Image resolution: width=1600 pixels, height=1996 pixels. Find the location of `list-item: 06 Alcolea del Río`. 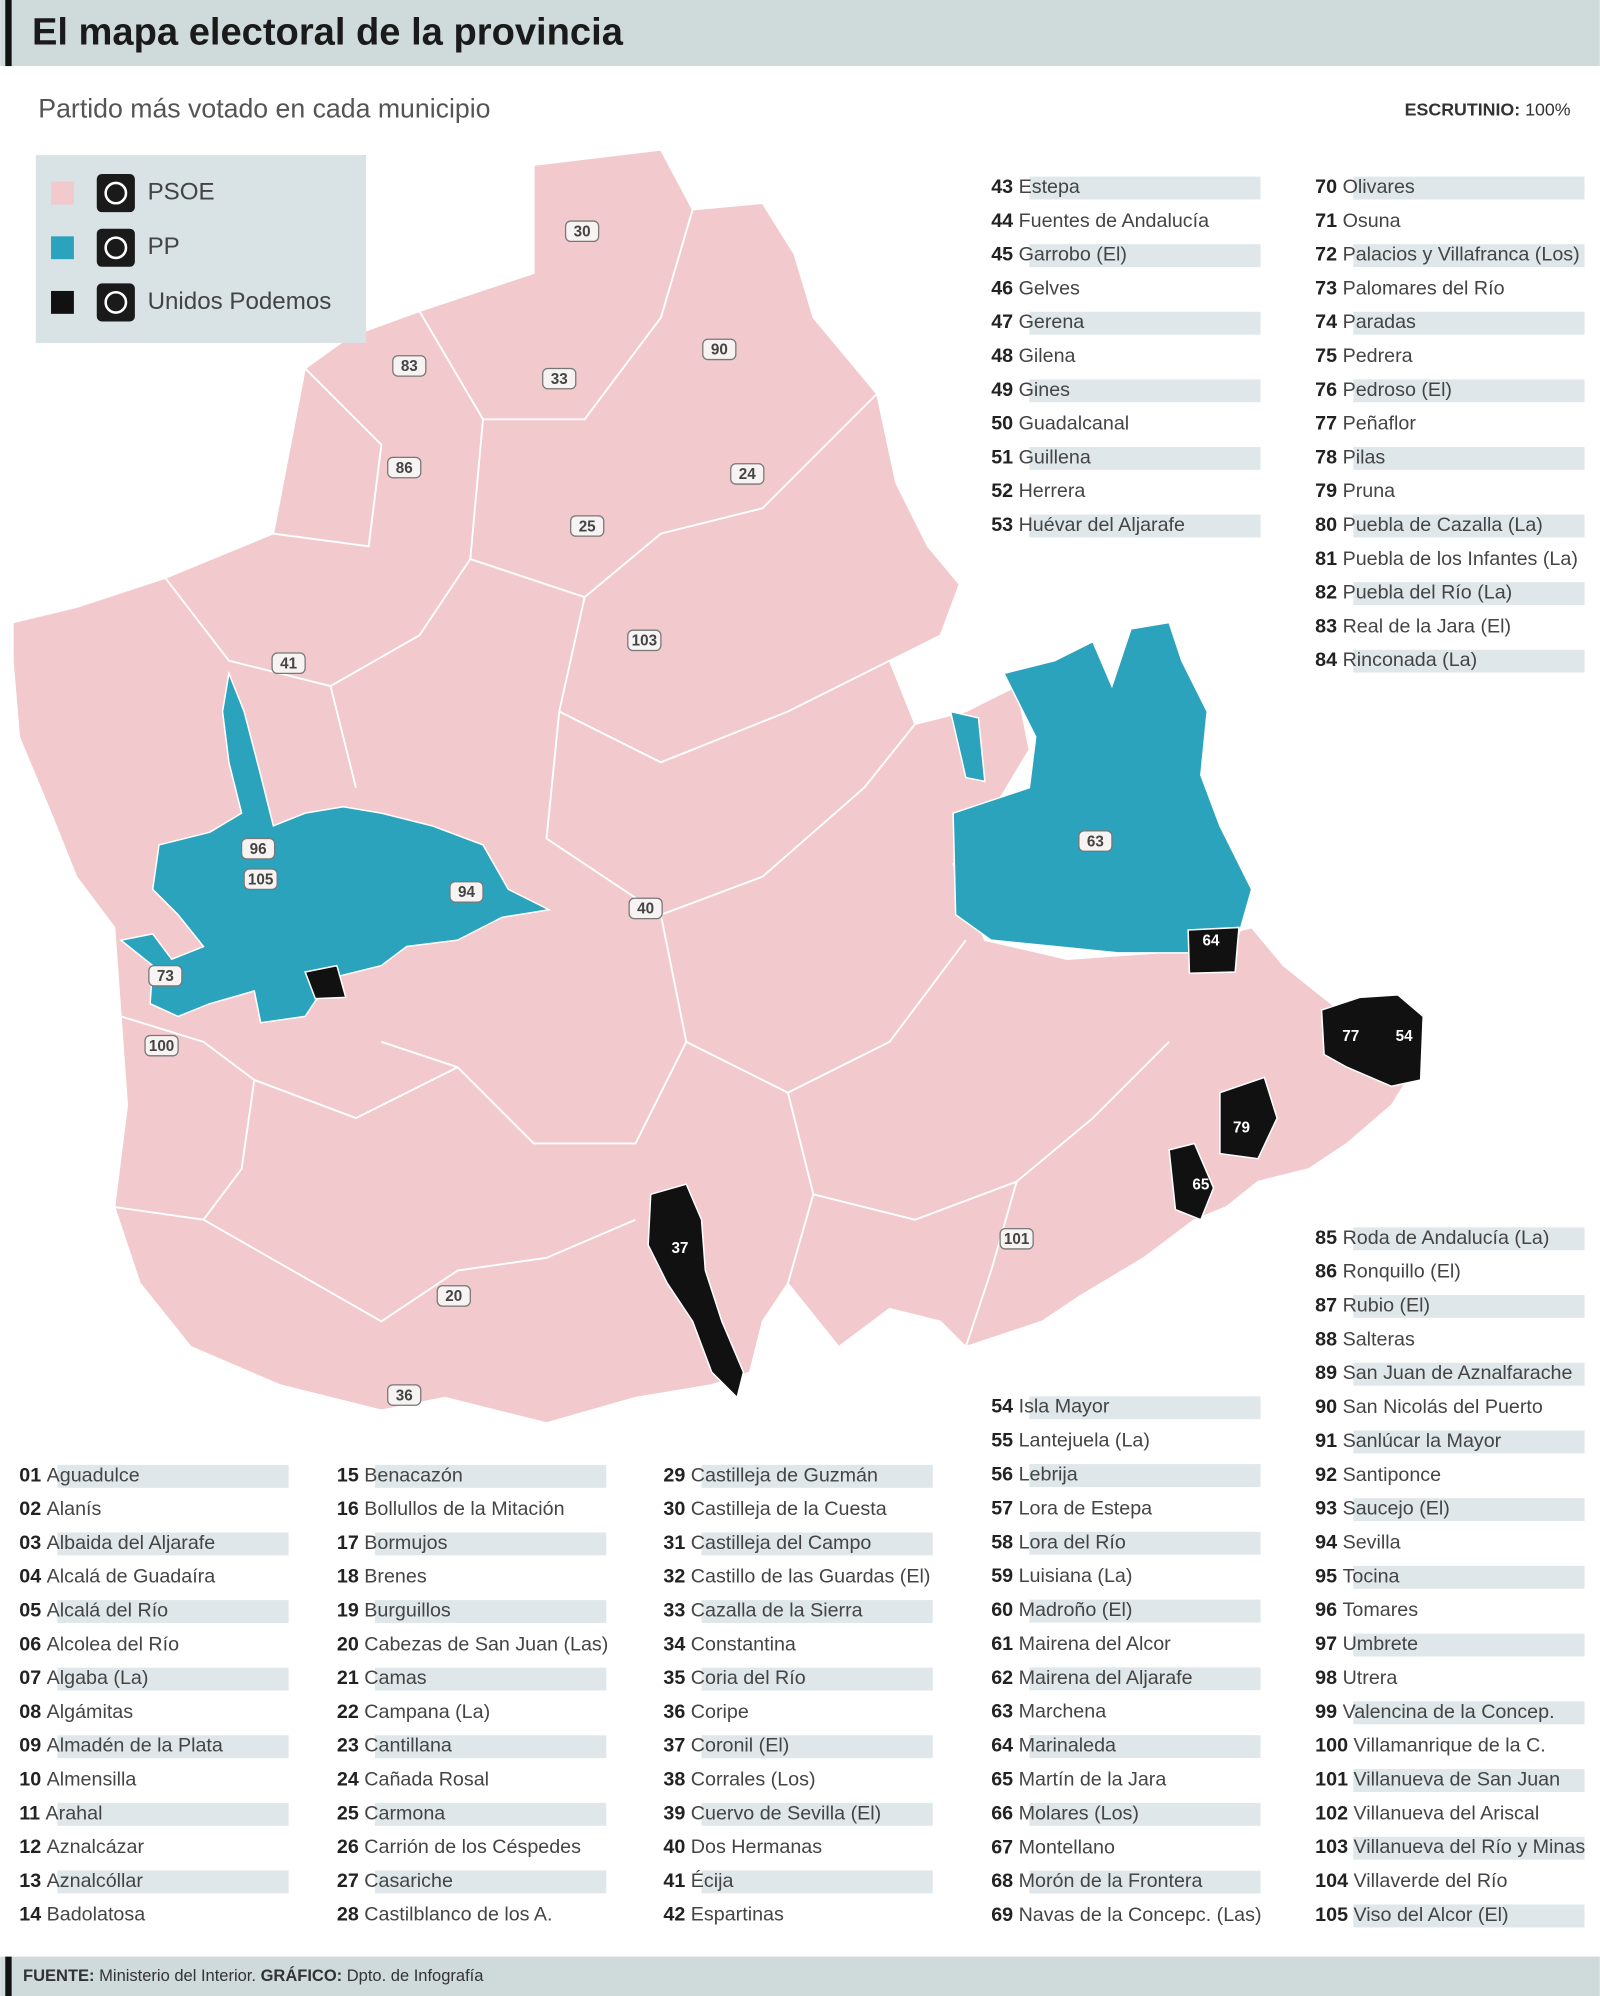

list-item: 06 Alcolea del Río is located at coordinates (99, 1645).